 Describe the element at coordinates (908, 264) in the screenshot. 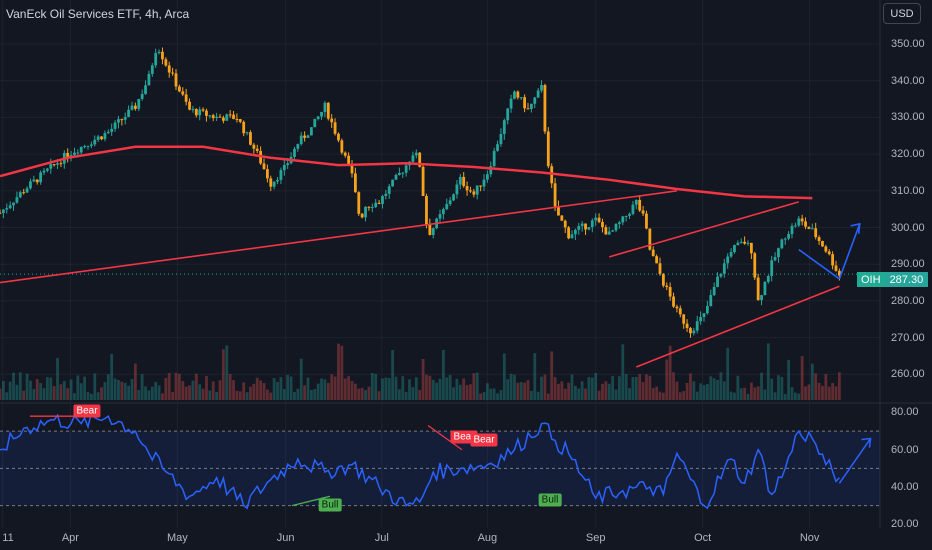

I see `price-tick-label: 290.00` at that location.